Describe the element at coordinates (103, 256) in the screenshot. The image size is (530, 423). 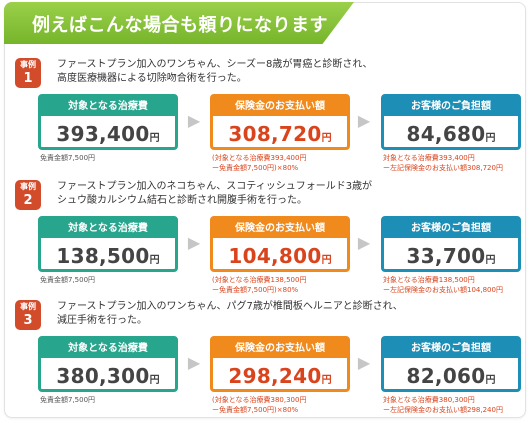
I see `treatment-cost-amount: 138,500` at that location.